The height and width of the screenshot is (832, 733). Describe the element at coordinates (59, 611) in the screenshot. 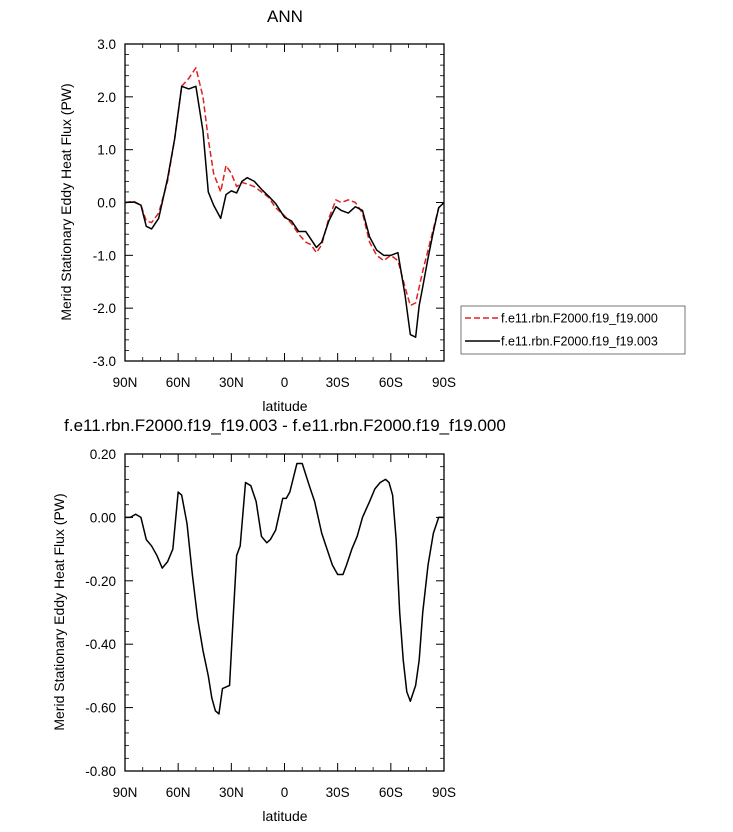

I see `bottom-y-axis-label: Merid Stationary Eddy Heat Flux (PW)` at that location.